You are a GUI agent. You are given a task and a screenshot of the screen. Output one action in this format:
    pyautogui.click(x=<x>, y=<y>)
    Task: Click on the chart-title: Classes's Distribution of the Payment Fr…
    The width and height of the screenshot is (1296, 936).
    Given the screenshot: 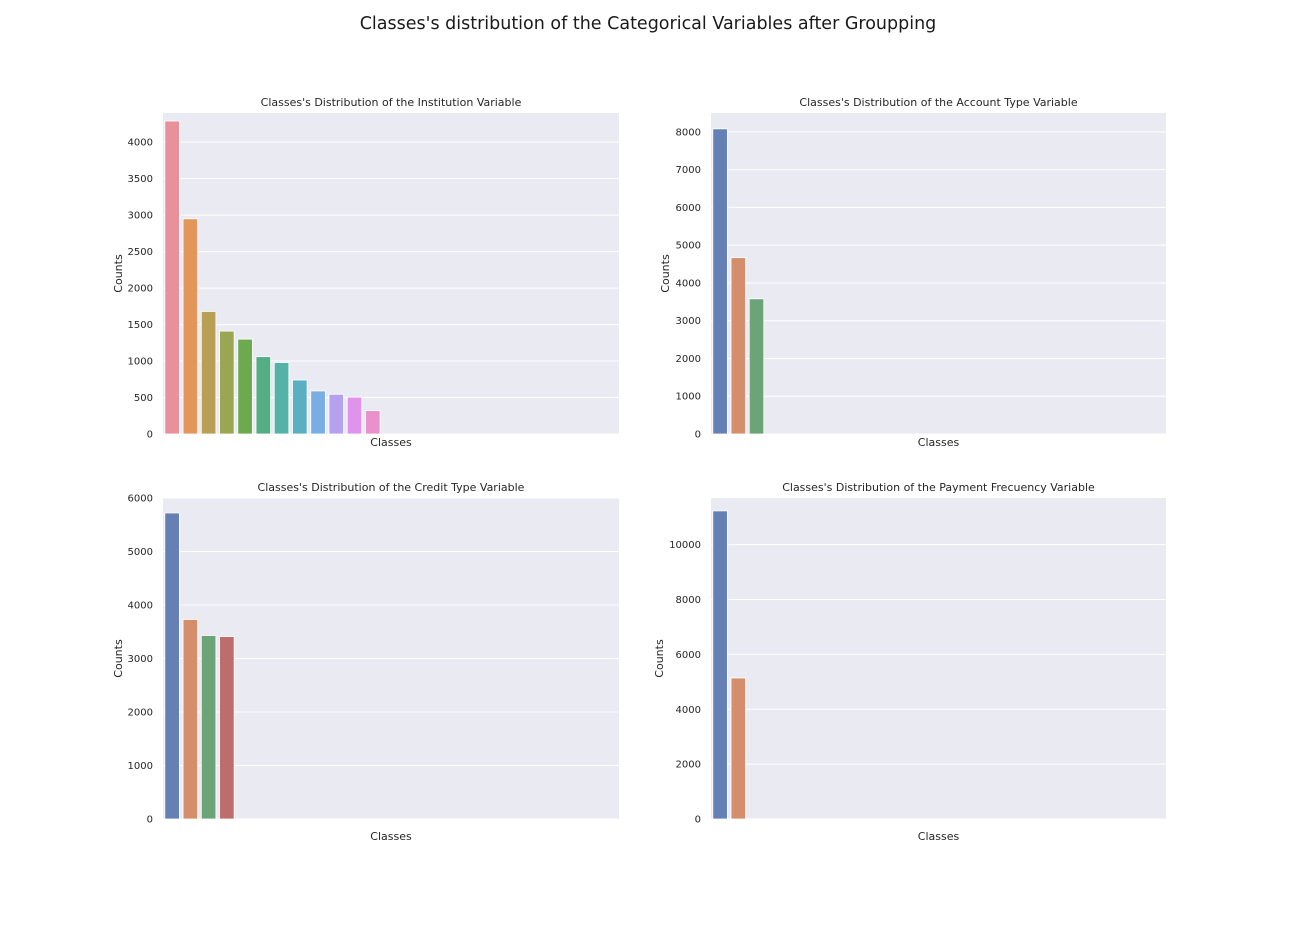 What is the action you would take?
    pyautogui.click(x=938, y=487)
    